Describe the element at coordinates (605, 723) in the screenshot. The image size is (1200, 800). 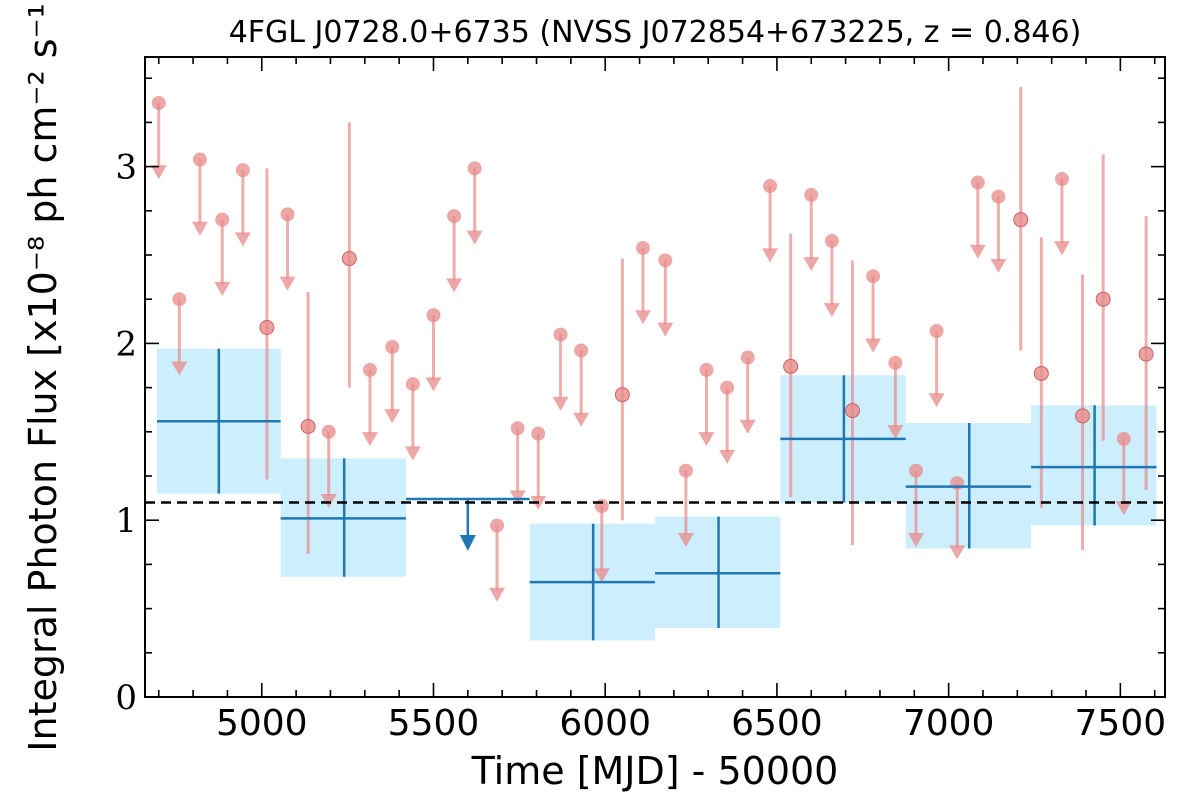
I see `x-tick-label: 6000` at that location.